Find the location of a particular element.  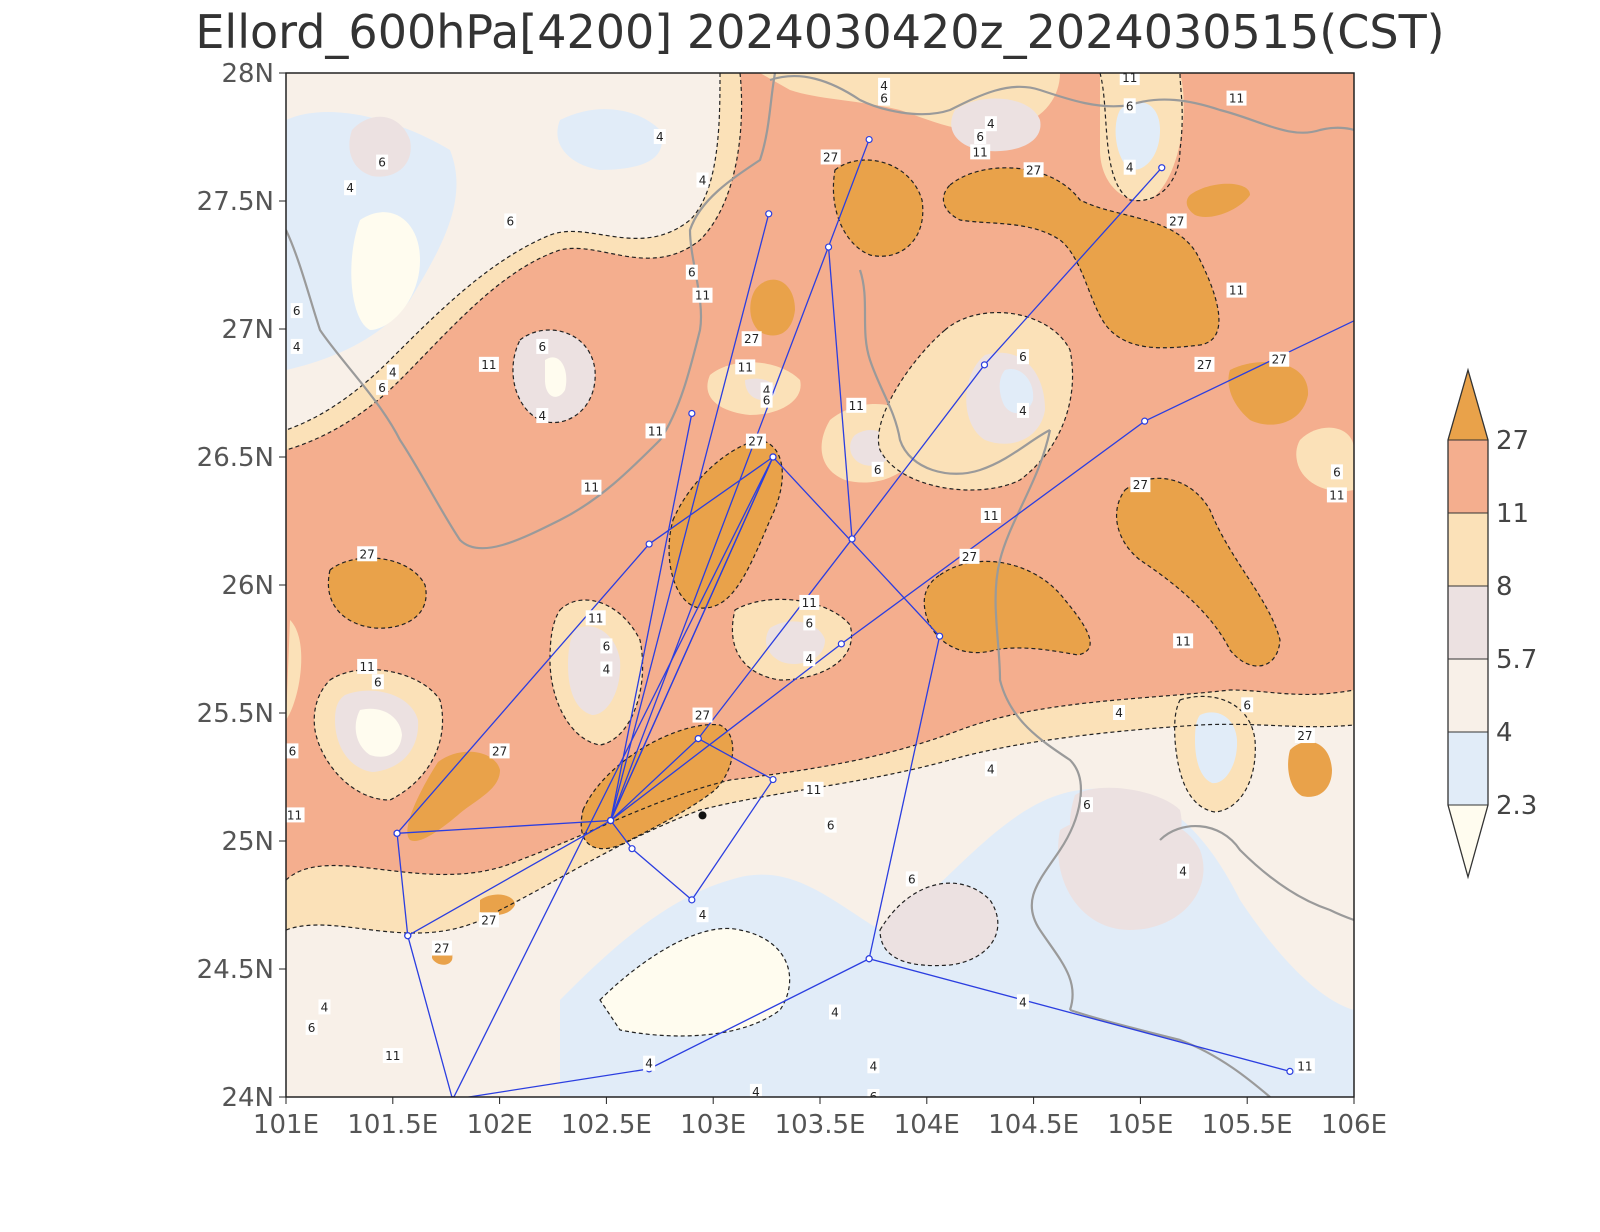

x-tick-label: 106E is located at coordinates (1354, 1125).